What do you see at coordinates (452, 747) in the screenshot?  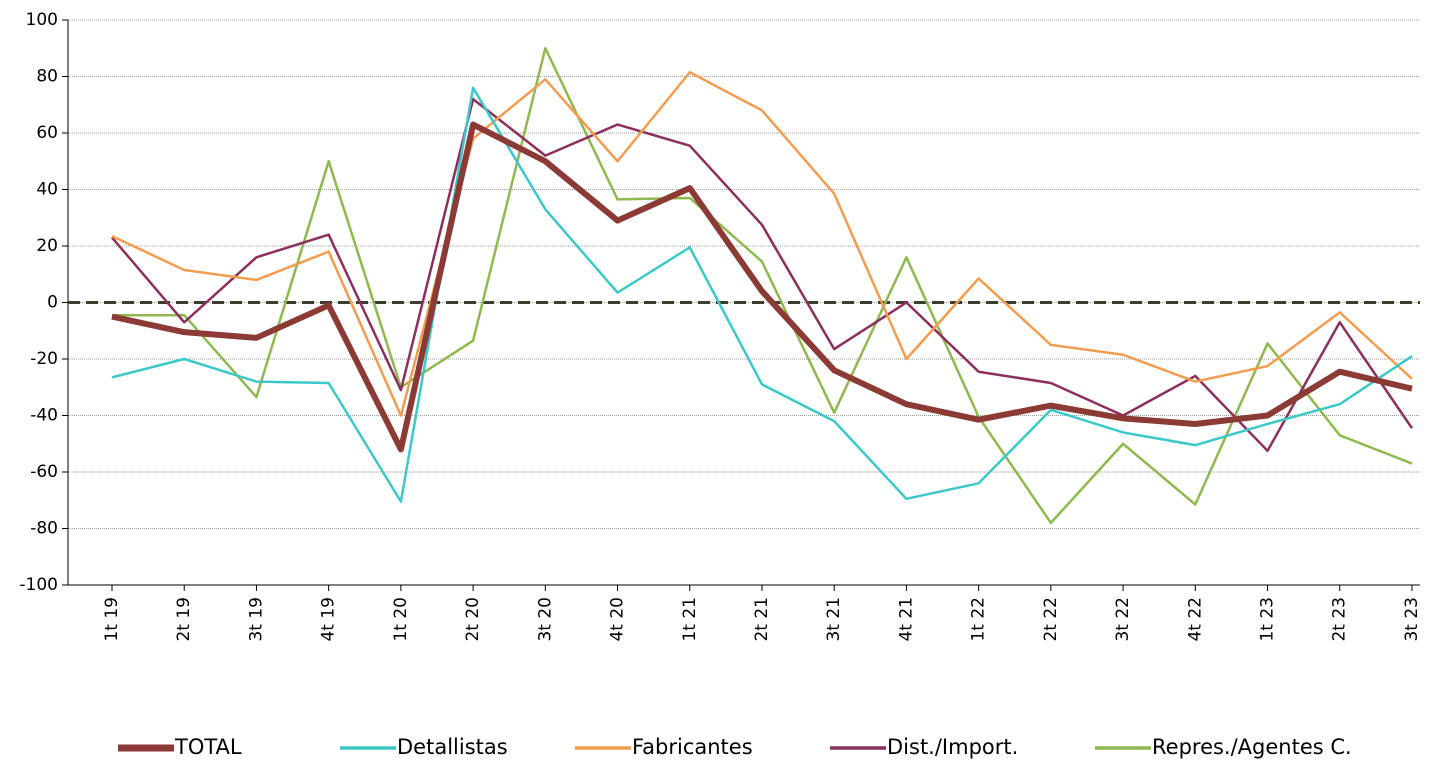 I see `legend-label: Detallistas` at bounding box center [452, 747].